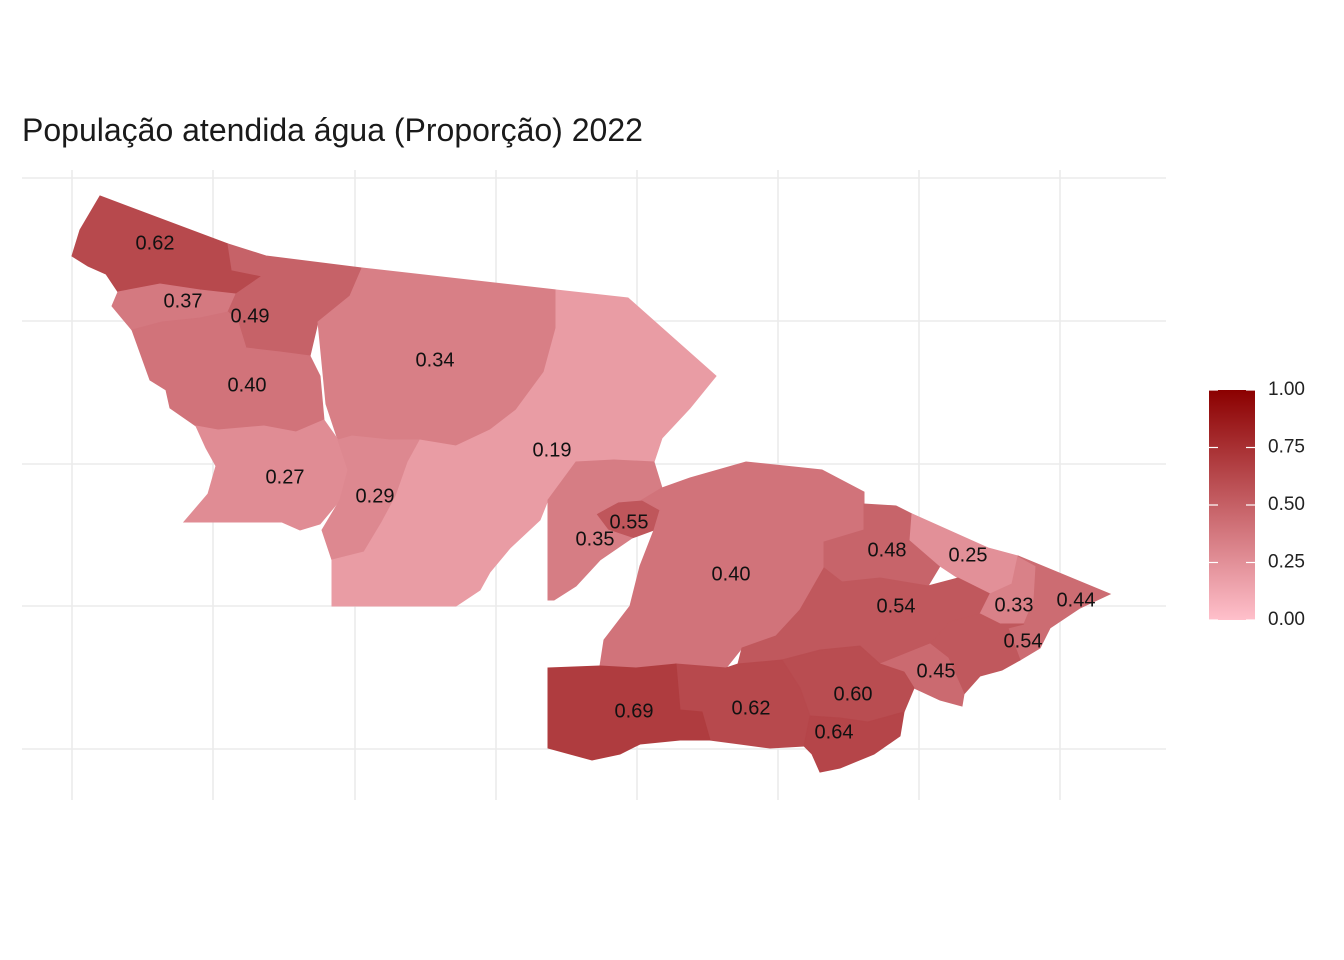 The image size is (1344, 960). I want to click on region-value-label: 0.45, so click(936, 671).